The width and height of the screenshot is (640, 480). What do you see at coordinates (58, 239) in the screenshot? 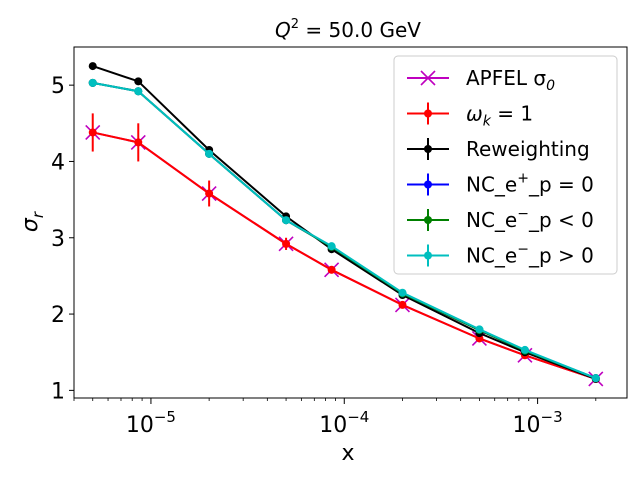
I see `y-tick-label: 3` at bounding box center [58, 239].